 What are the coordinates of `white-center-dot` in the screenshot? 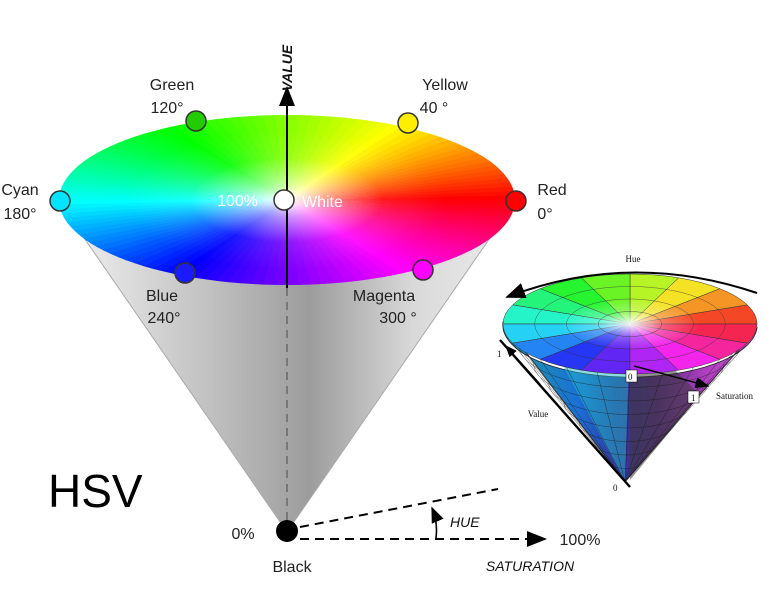 It's located at (284, 200).